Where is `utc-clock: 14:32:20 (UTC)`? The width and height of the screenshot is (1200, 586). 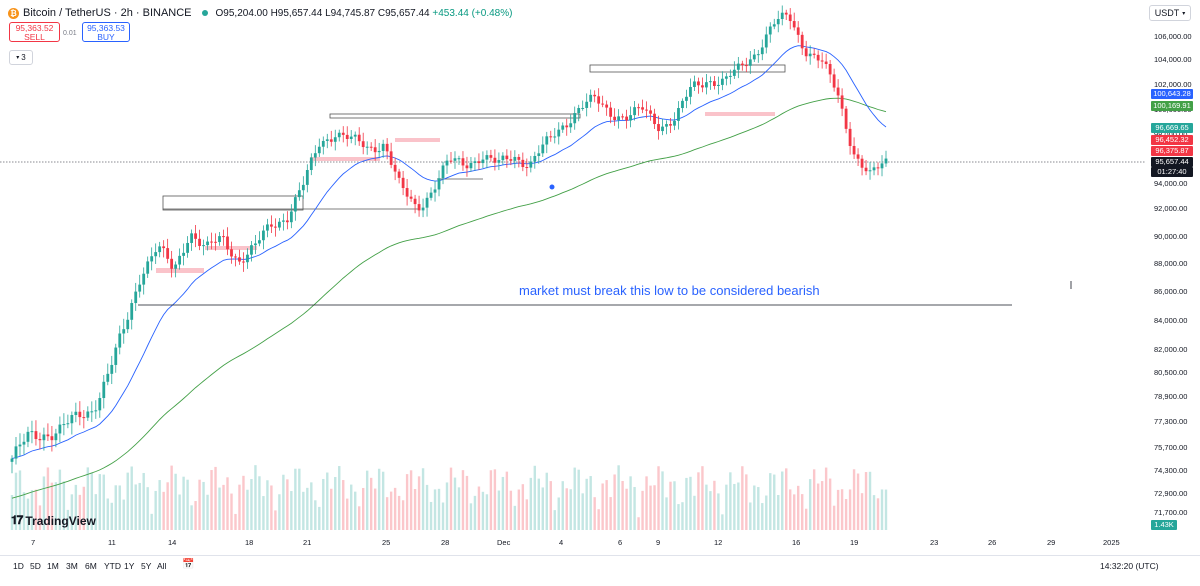
utc-clock: 14:32:20 (UTC) is located at coordinates (1129, 566).